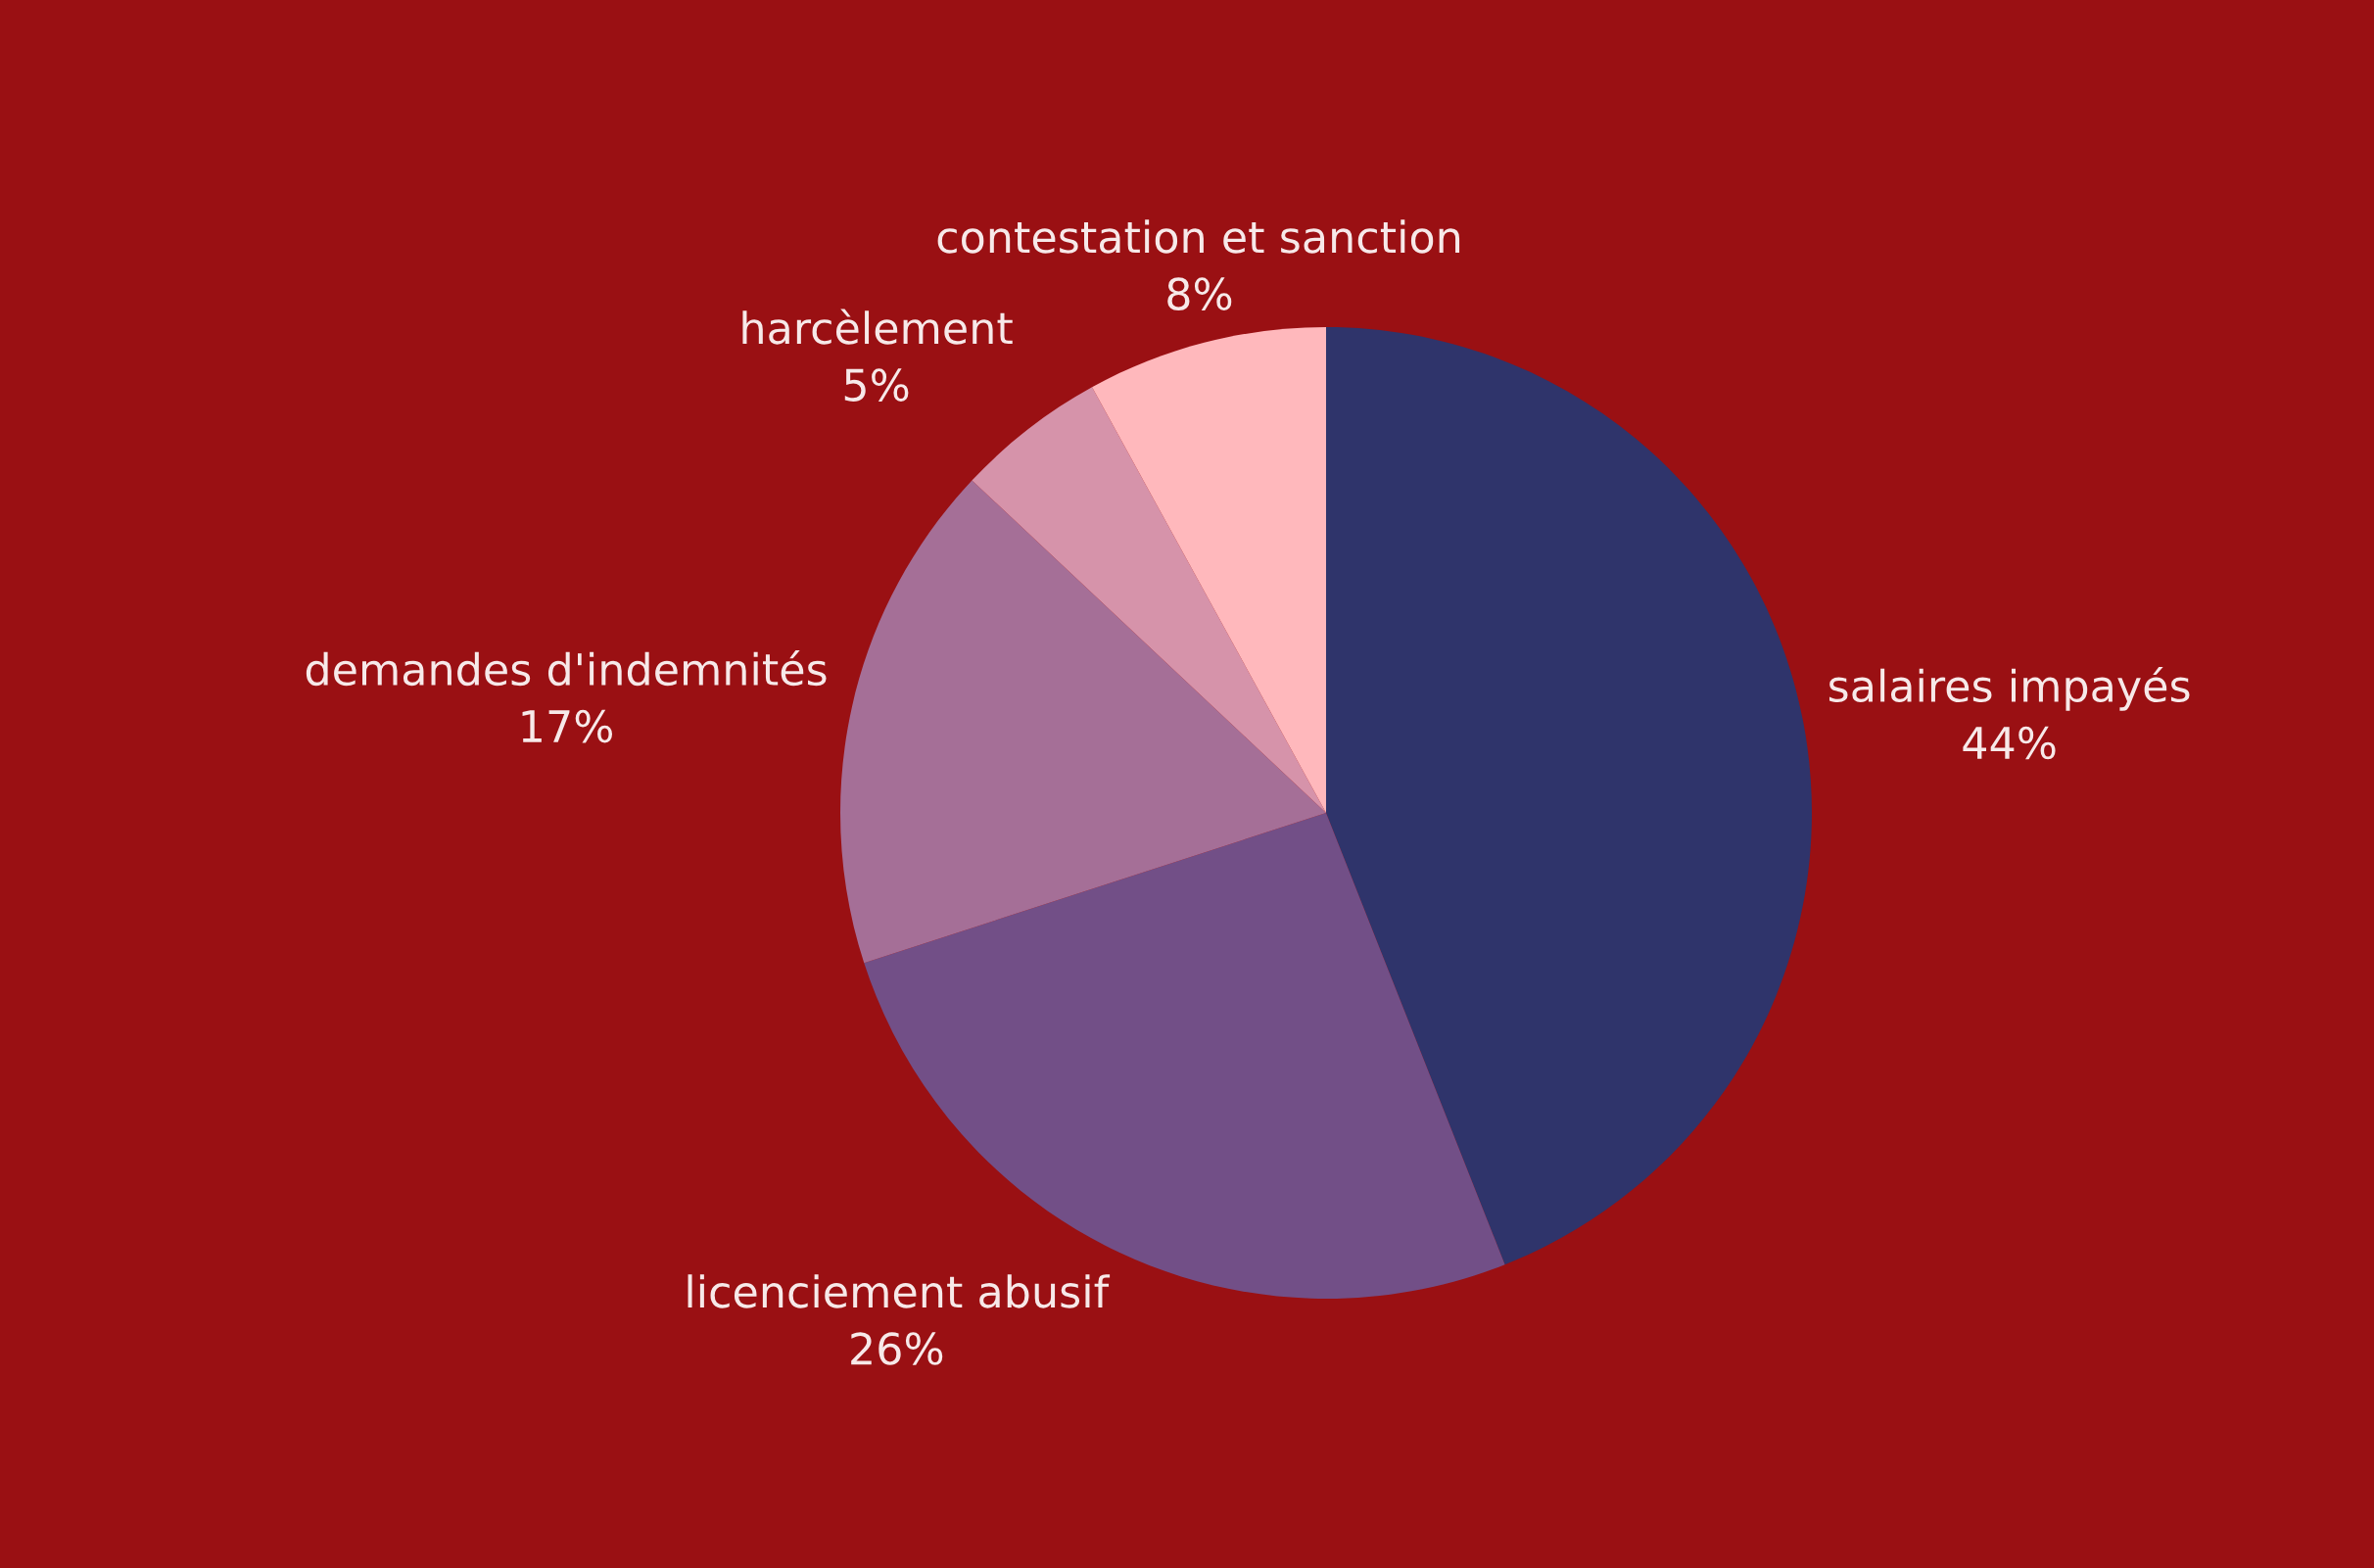 Image resolution: width=2374 pixels, height=1568 pixels. What do you see at coordinates (2009, 743) in the screenshot?
I see `data-label: 44%` at bounding box center [2009, 743].